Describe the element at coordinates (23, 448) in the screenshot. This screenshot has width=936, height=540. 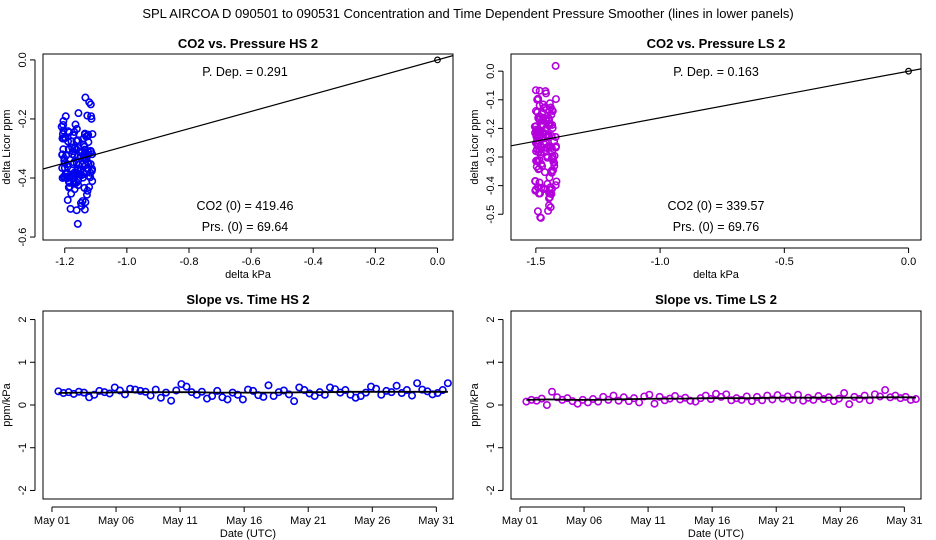
I see `hs2-timeseries-y-tick-label: -1` at that location.